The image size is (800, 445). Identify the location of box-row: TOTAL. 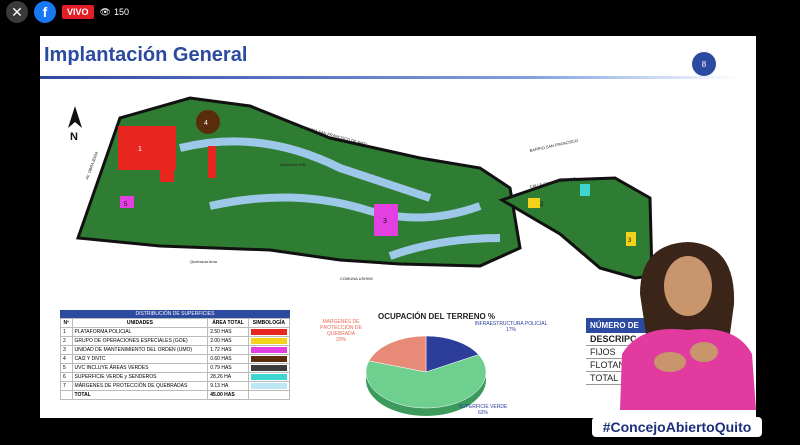
(618, 378).